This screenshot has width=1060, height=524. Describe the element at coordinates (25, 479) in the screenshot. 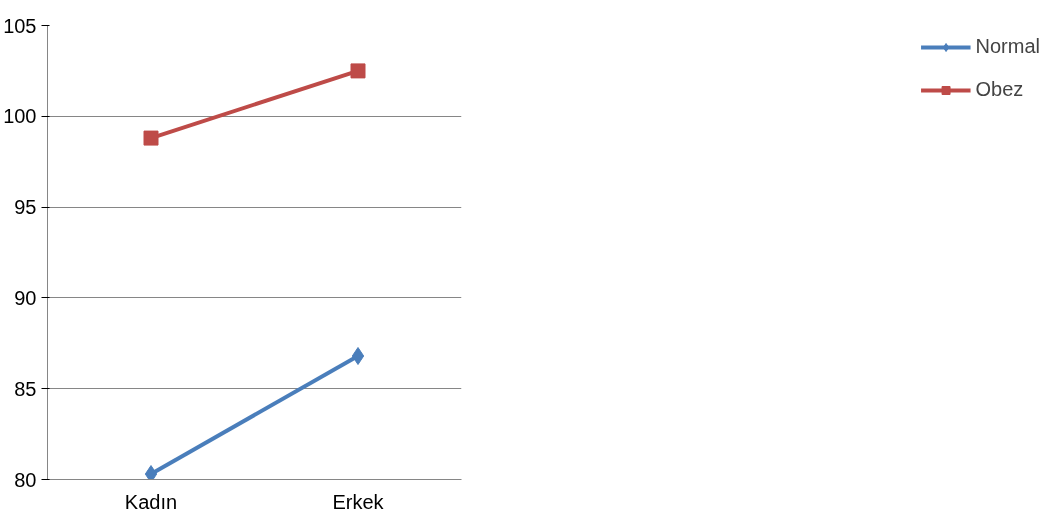

I see `y-tick-label: 80` at that location.